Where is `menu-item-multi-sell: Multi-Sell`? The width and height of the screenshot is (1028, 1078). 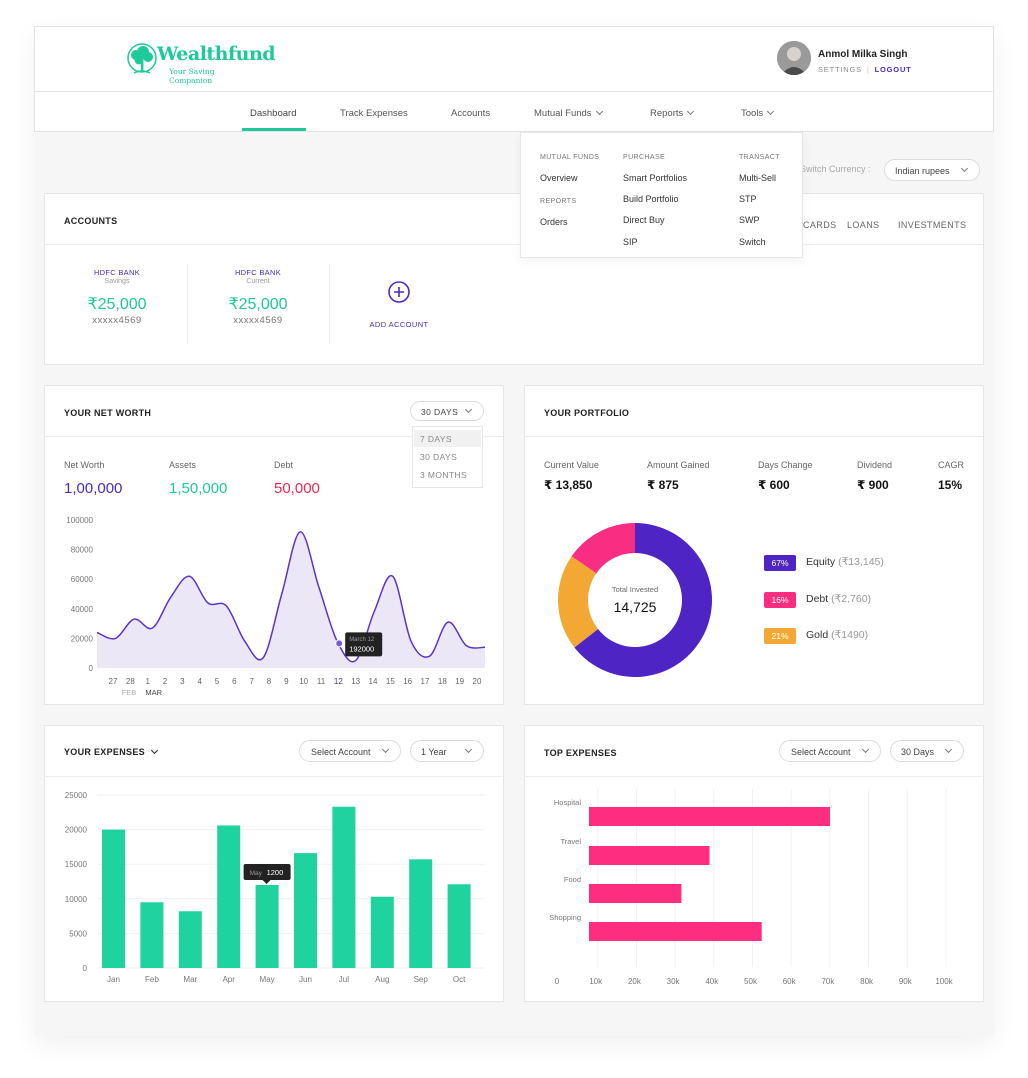
menu-item-multi-sell: Multi-Sell is located at coordinates (758, 178).